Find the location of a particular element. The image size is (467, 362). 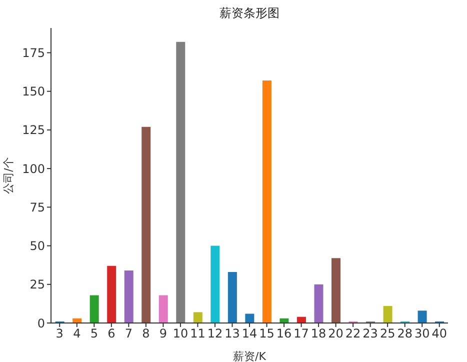

y-axis-title: 公司/个 is located at coordinates (8, 175).